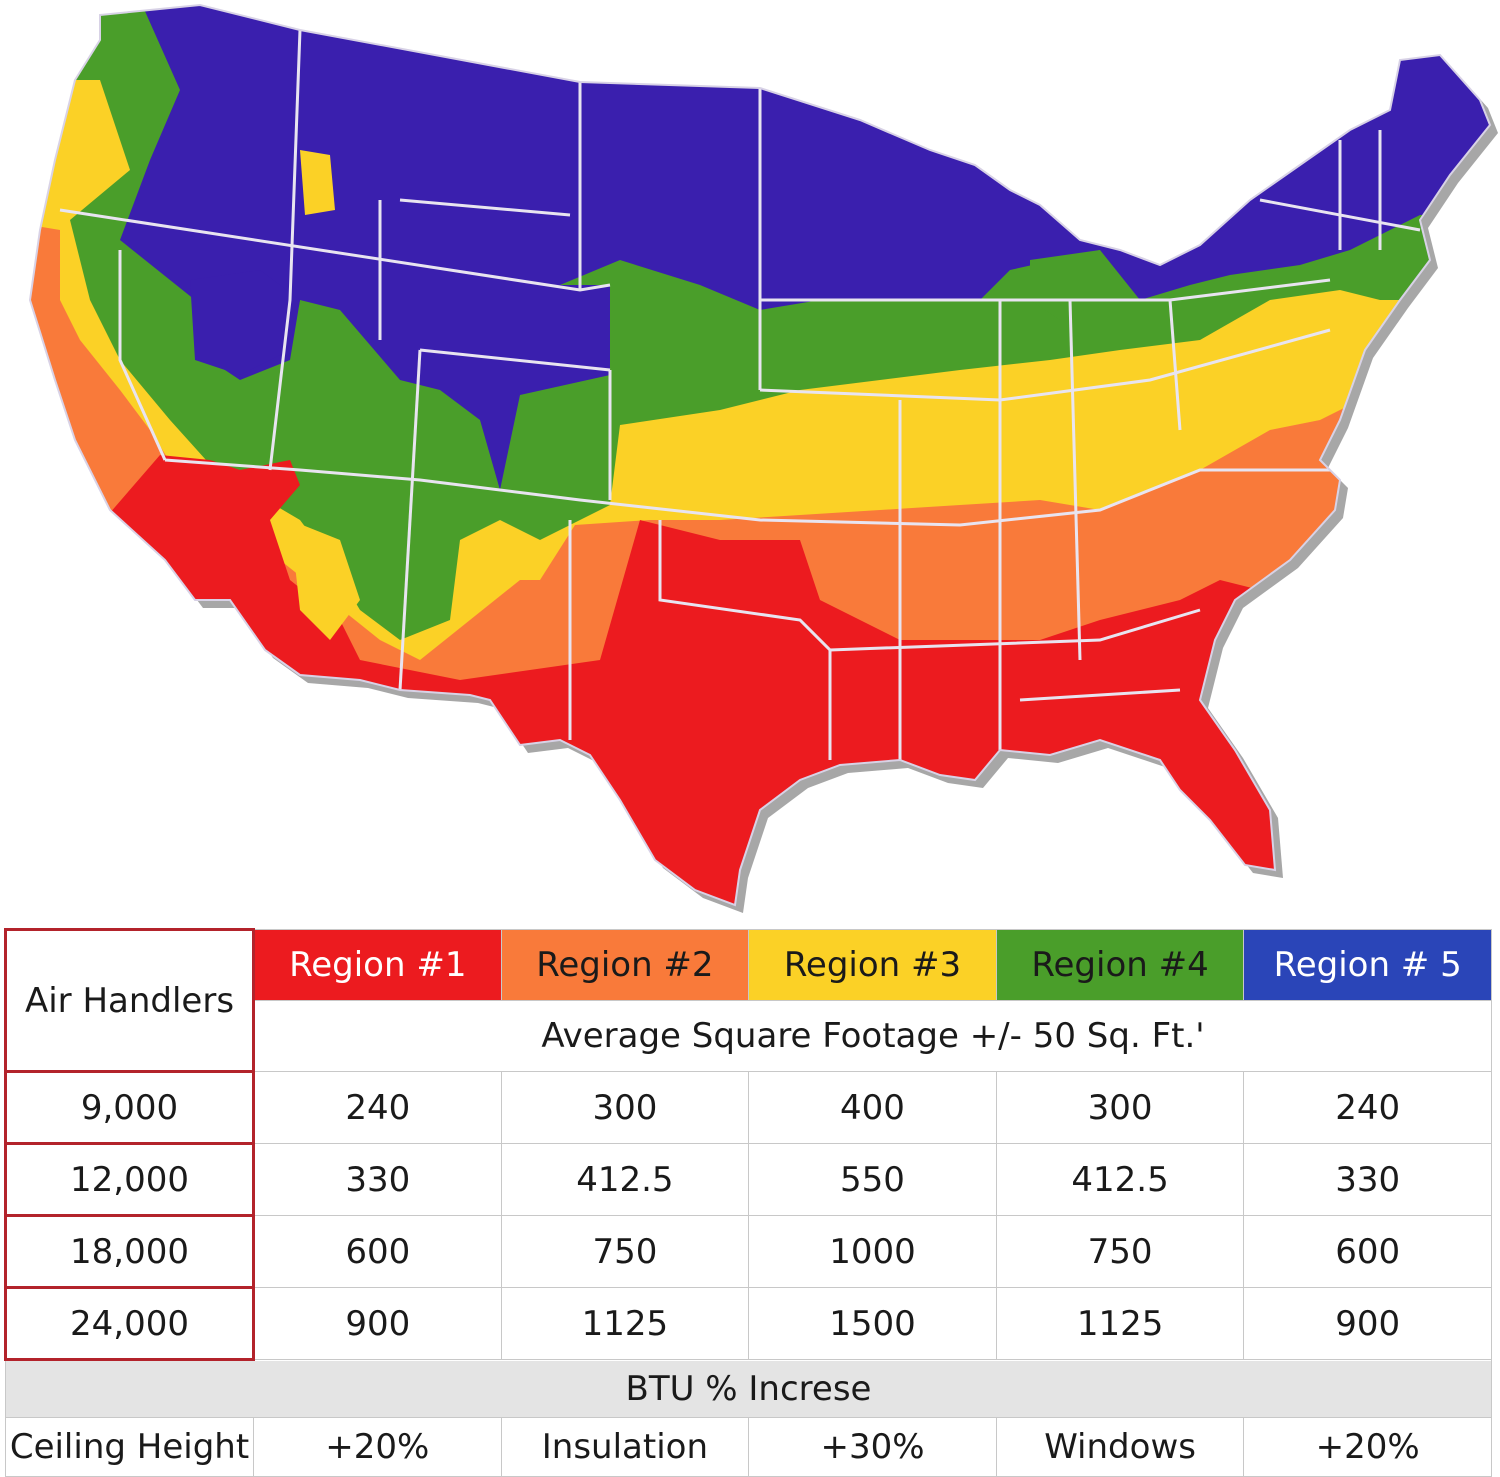 The height and width of the screenshot is (1477, 1500). I want to click on windows-value: +20%, so click(1367, 1447).